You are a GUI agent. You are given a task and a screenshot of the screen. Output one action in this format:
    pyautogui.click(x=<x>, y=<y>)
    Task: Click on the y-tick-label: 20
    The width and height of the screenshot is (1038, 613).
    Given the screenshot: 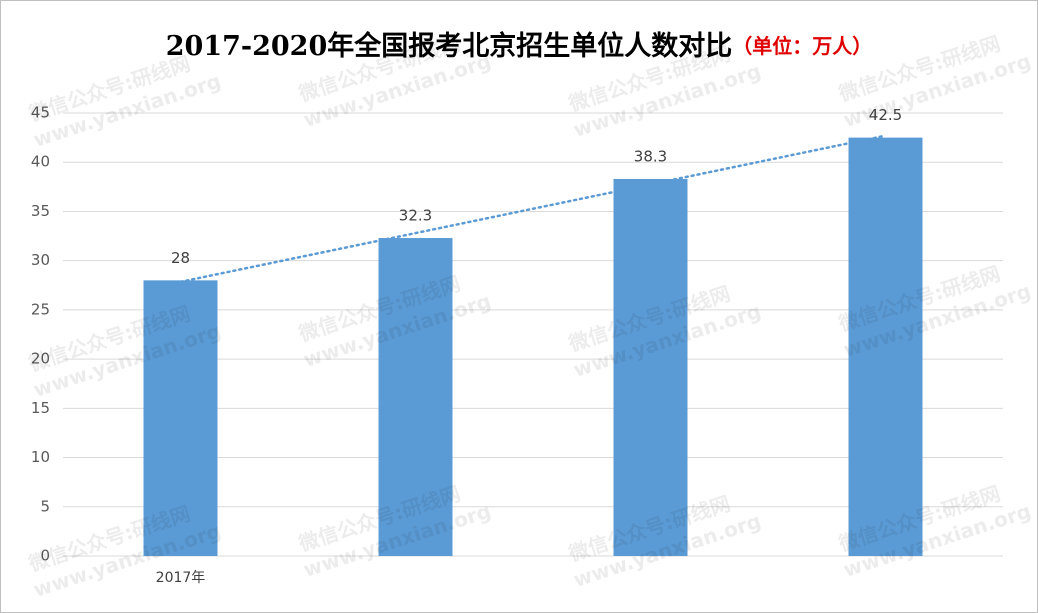 What is the action you would take?
    pyautogui.click(x=40, y=359)
    